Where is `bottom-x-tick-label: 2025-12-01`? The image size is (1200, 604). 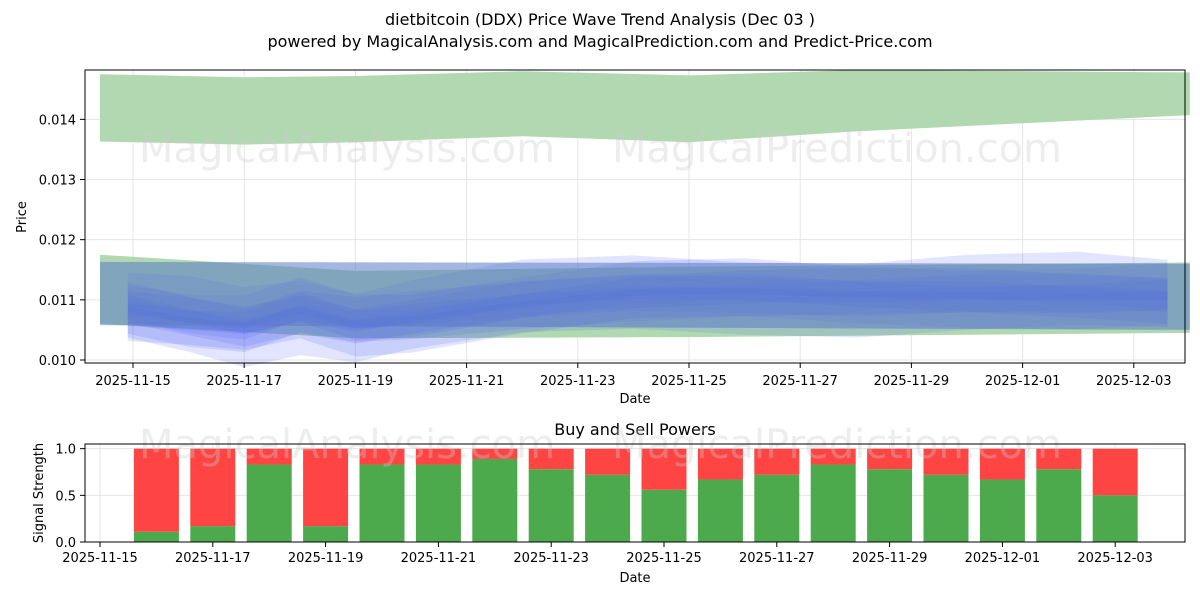 bottom-x-tick-label: 2025-12-01 is located at coordinates (1003, 558).